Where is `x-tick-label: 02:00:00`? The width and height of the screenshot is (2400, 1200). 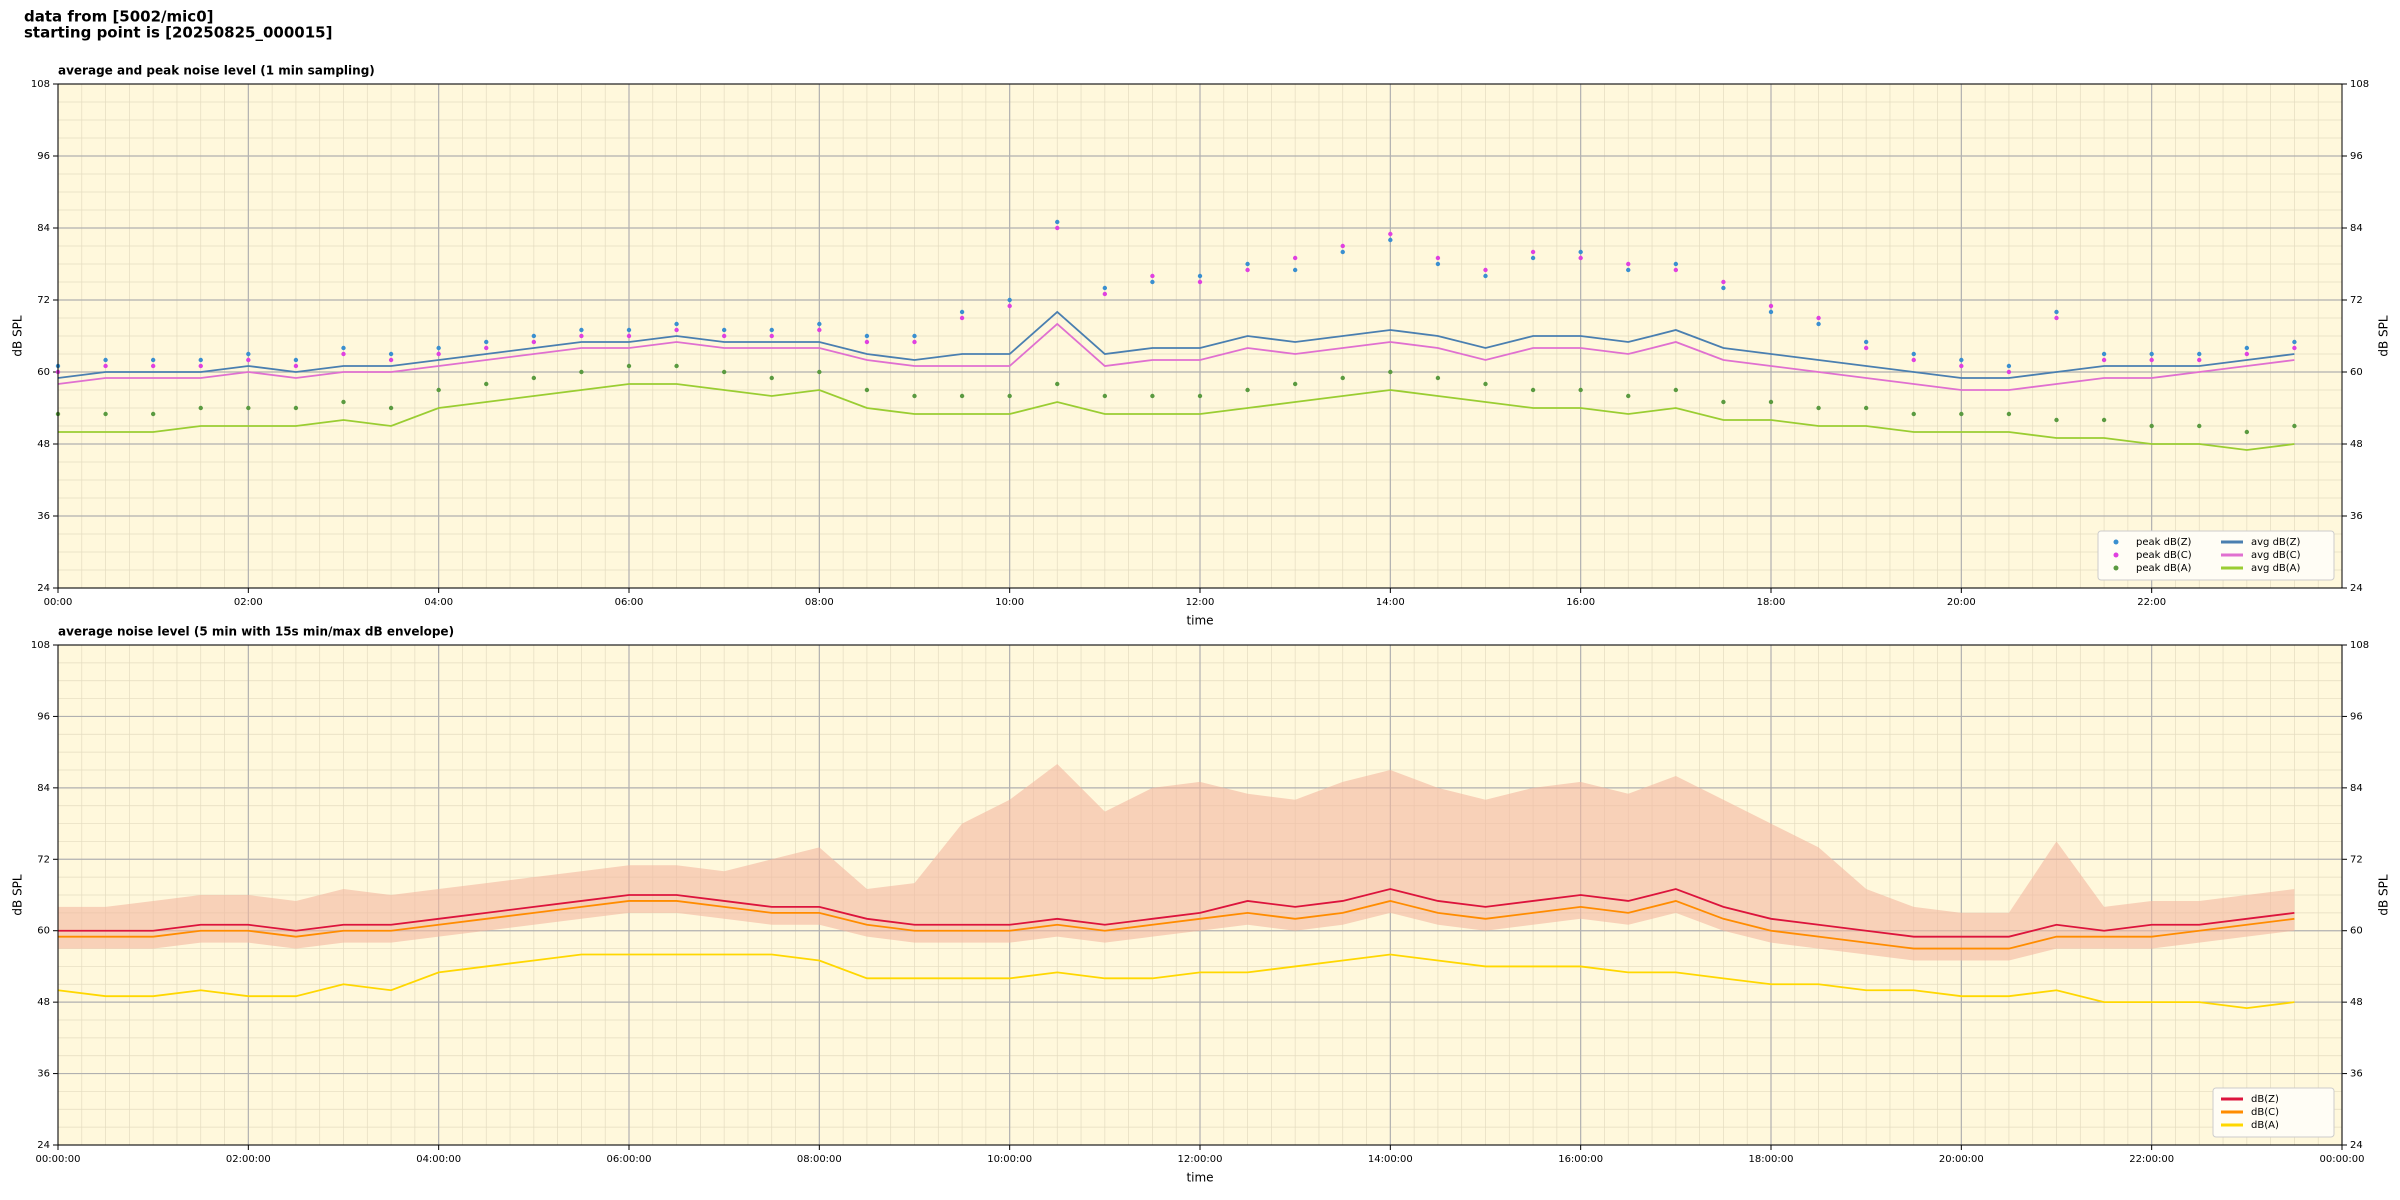
x-tick-label: 02:00:00 is located at coordinates (248, 1159).